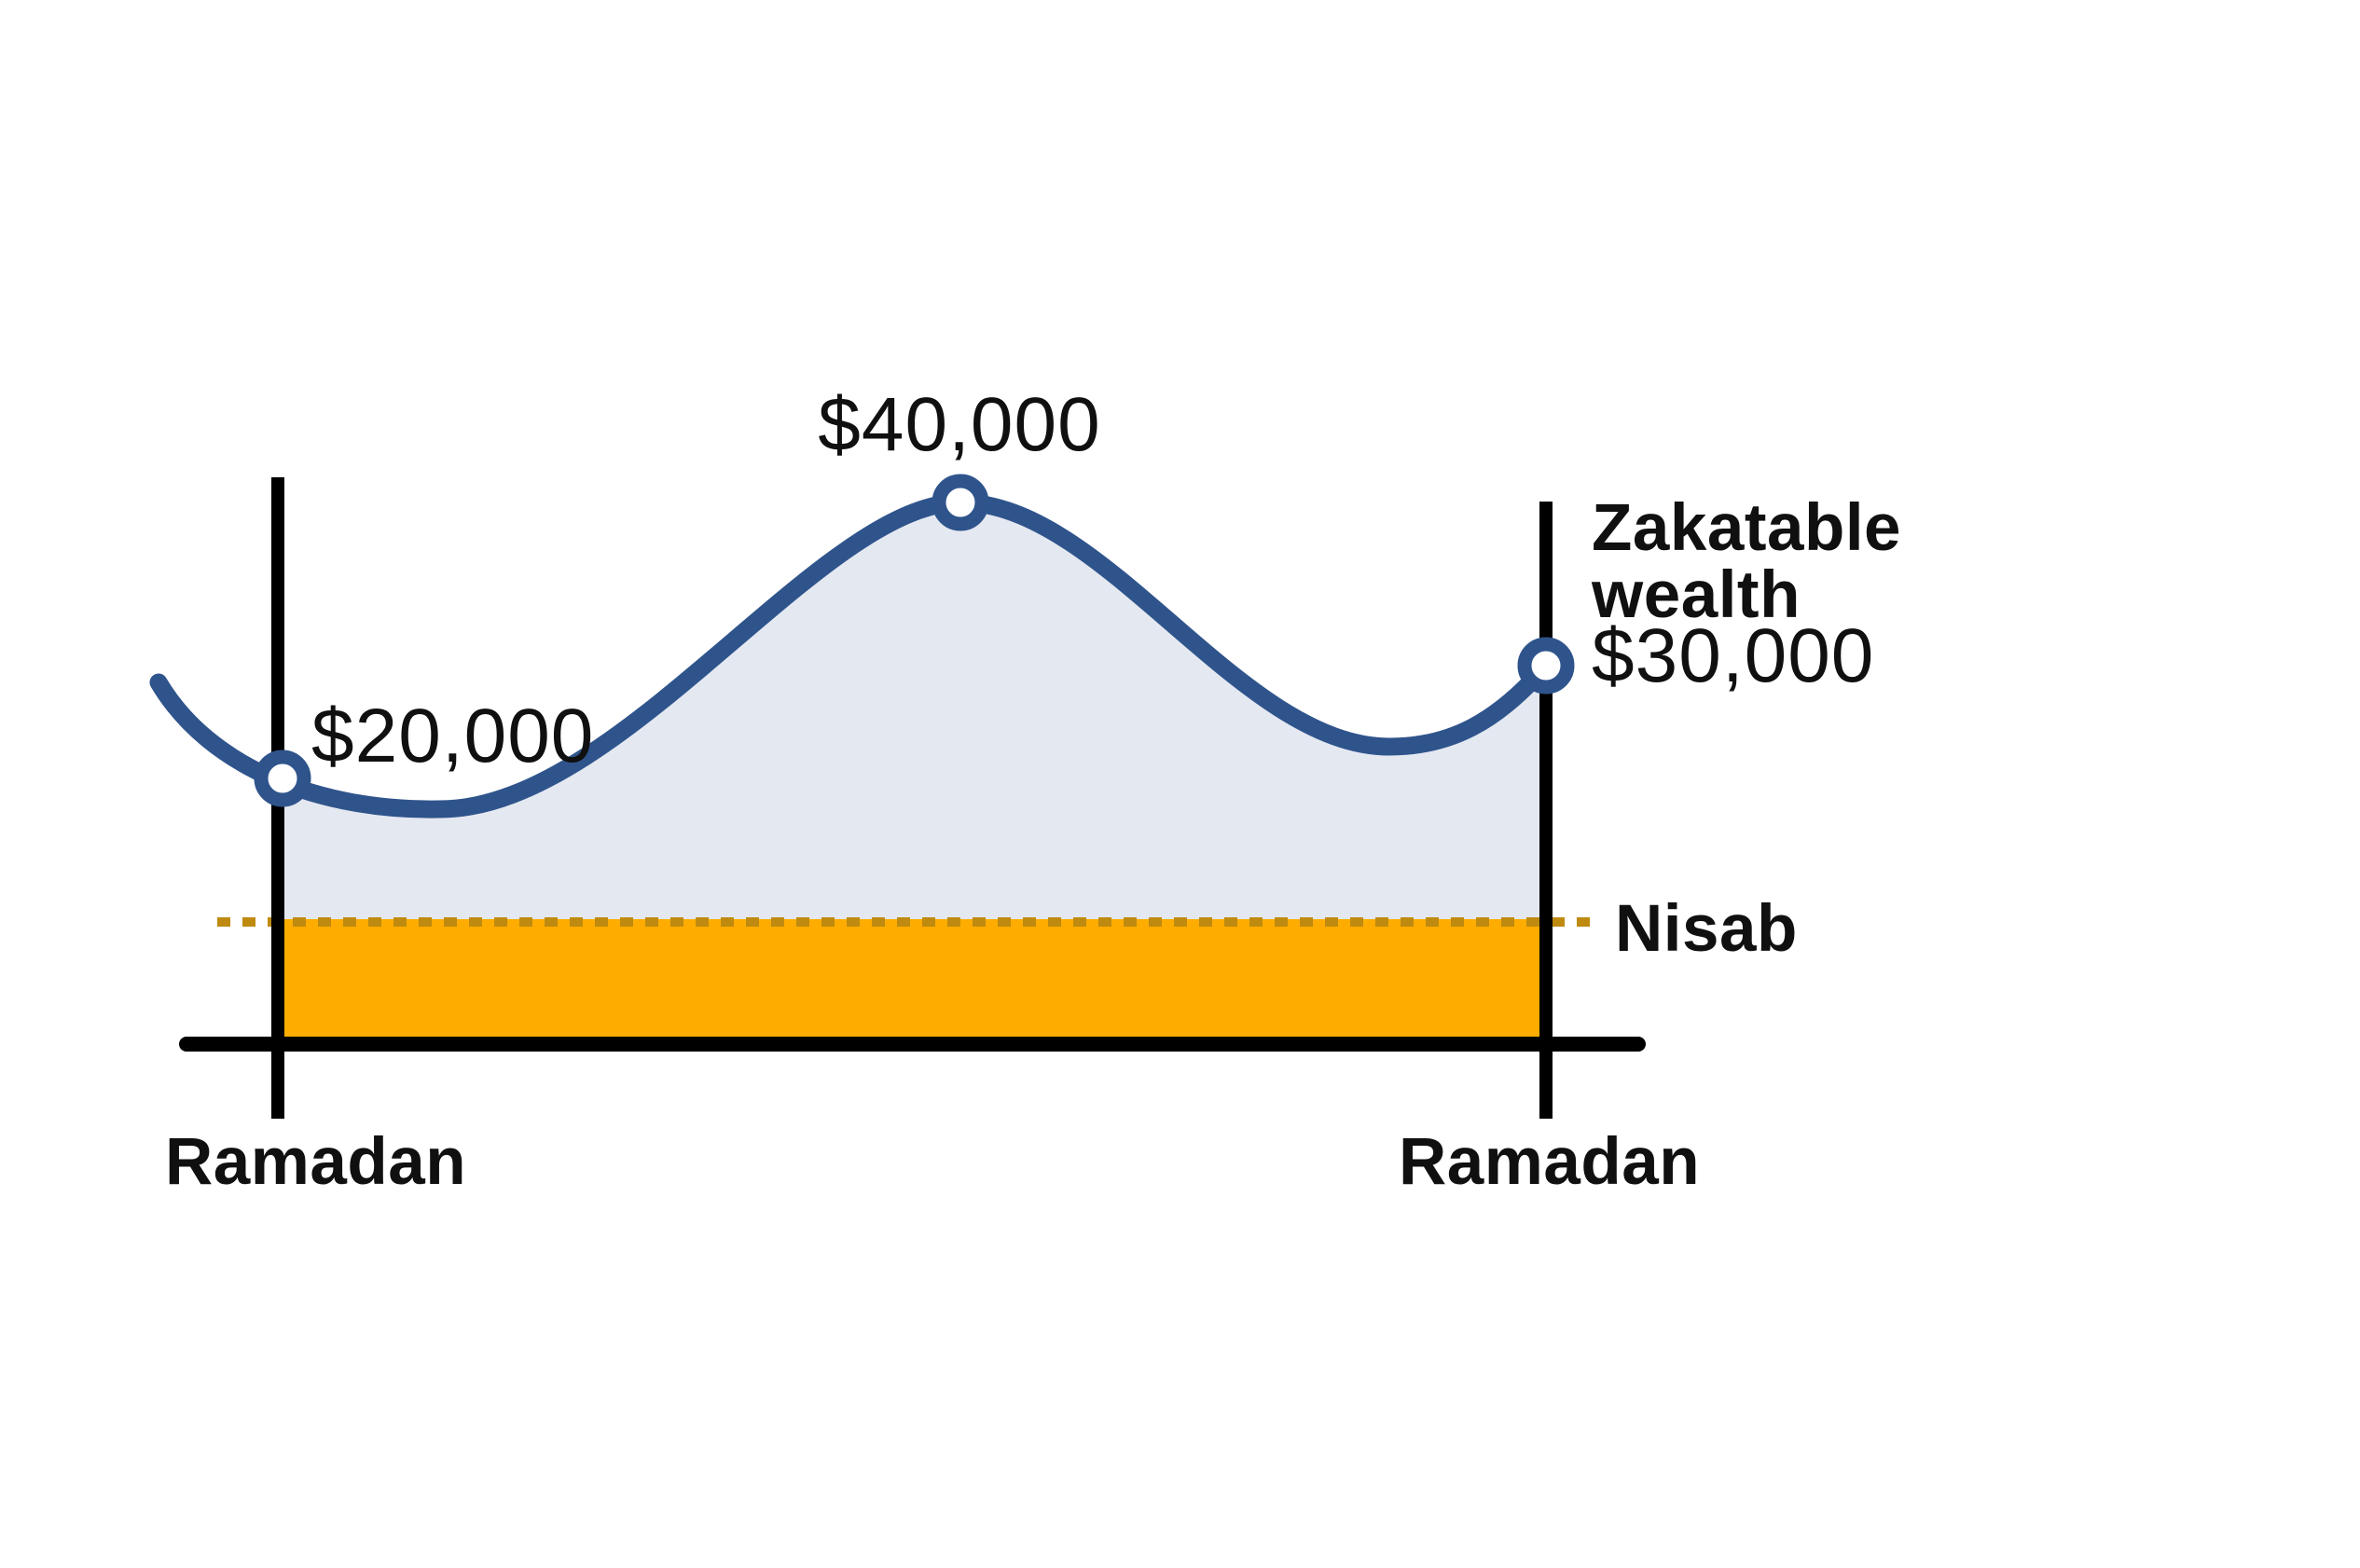 The width and height of the screenshot is (2360, 1568). What do you see at coordinates (1546, 666) in the screenshot?
I see `end-point-marker` at bounding box center [1546, 666].